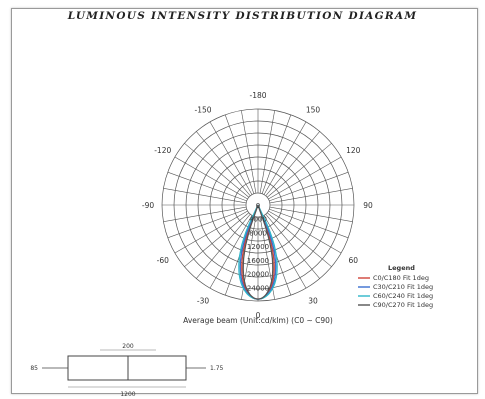  Describe the element at coordinates (258, 220) in the screenshot. I see `ring-label: 4000` at that location.